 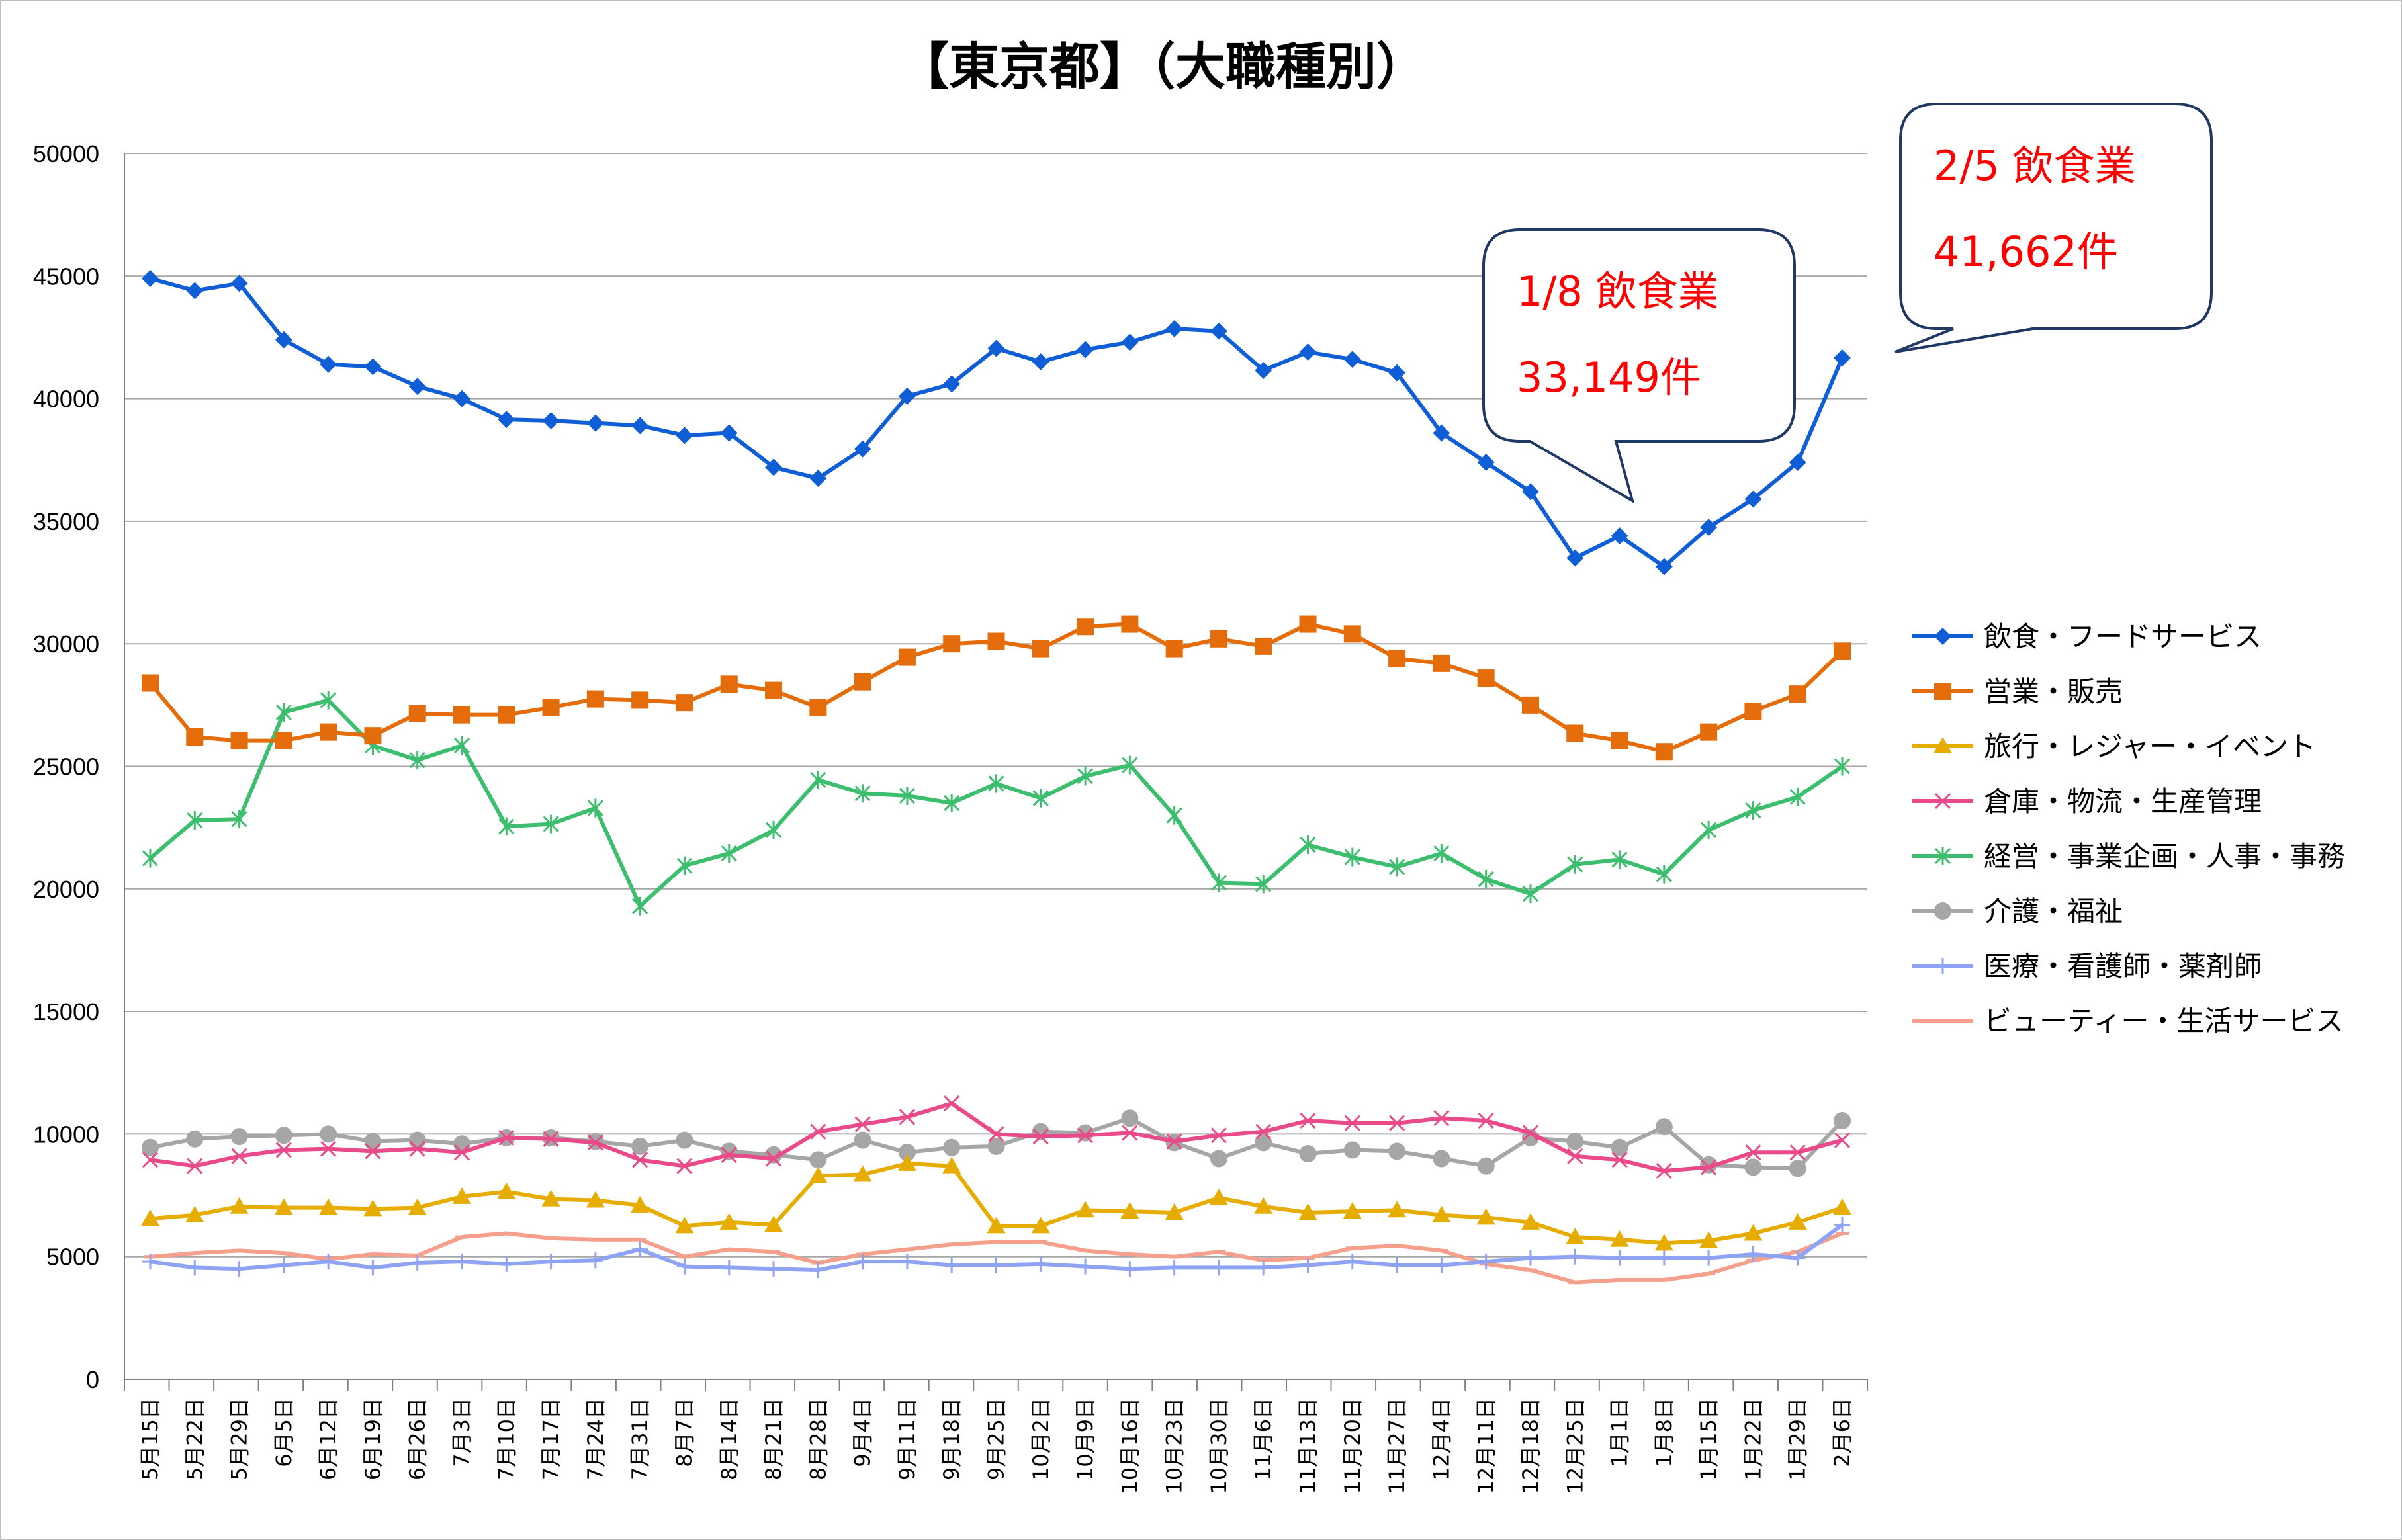 I want to click on x-tick-label: 9月4日, so click(x=862, y=1432).